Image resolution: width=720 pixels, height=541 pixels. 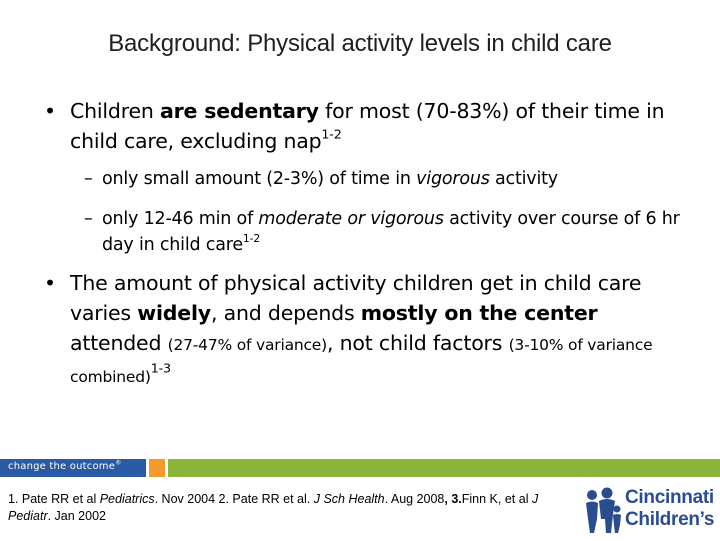 I want to click on cincinnati-childrens-logo: Cincinnati Children’s, so click(x=650, y=511).